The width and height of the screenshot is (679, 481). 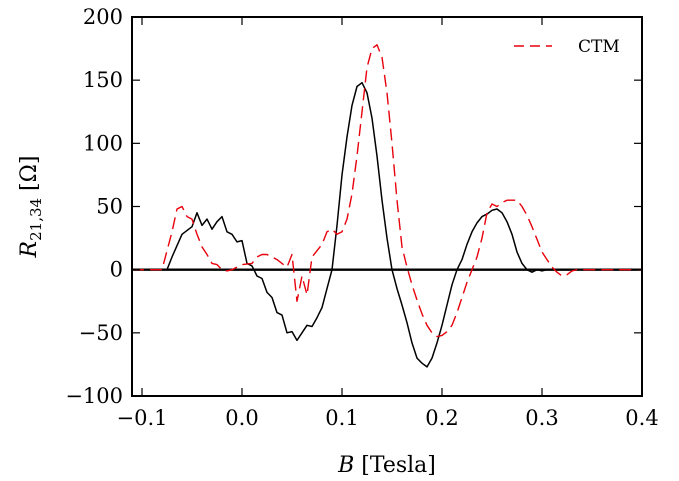 I want to click on y-tick-label: 150, so click(x=103, y=80).